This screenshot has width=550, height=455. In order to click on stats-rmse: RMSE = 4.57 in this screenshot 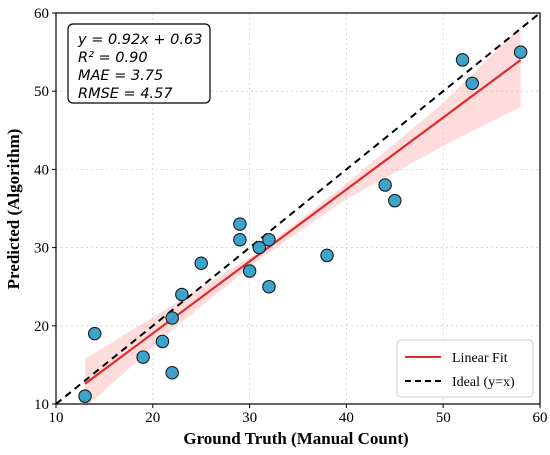, I will do `click(125, 94)`.